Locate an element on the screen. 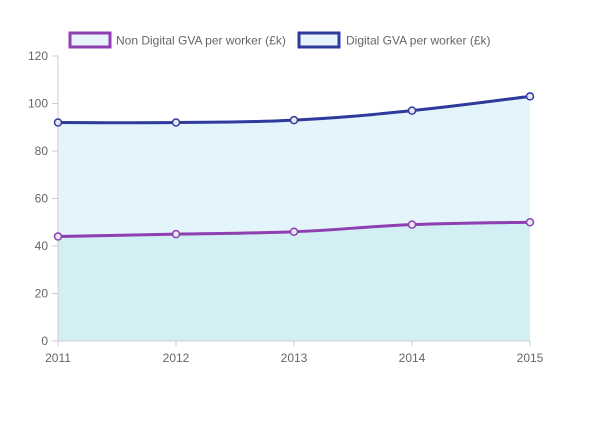  legend-item-1: Digital GVA per worker (£k) is located at coordinates (394, 40).